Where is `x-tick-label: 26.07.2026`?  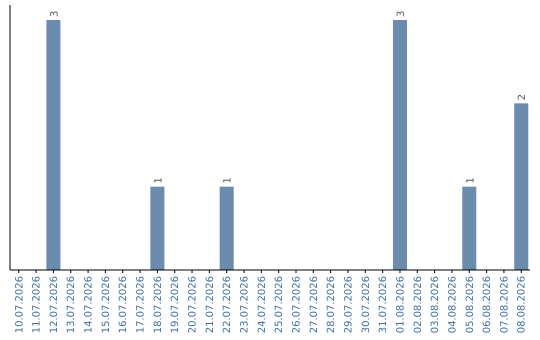 x-tick-label: 26.07.2026 is located at coordinates (296, 305).